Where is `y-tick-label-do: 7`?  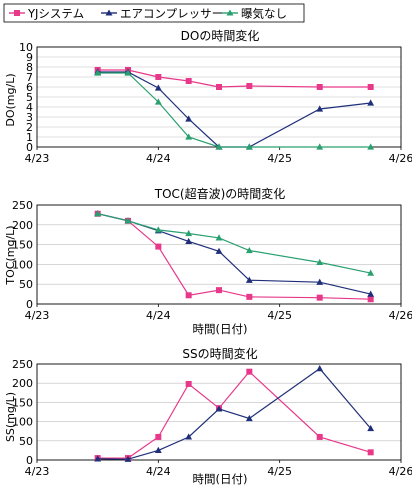
y-tick-label-do: 7 is located at coordinates (29, 77).